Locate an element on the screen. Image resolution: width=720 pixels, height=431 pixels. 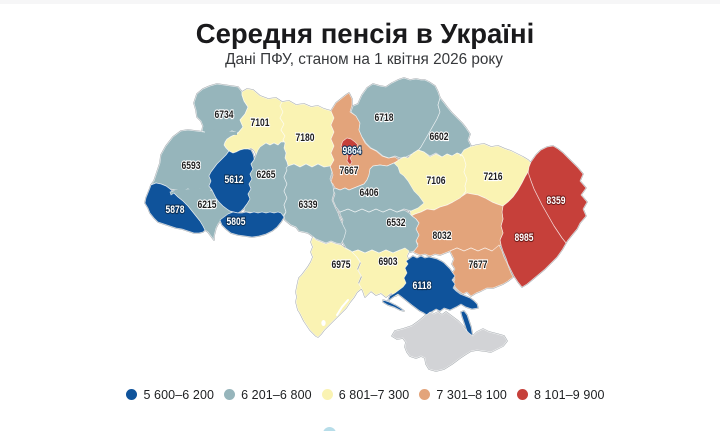
svg-text: 6532 is located at coordinates (396, 223).